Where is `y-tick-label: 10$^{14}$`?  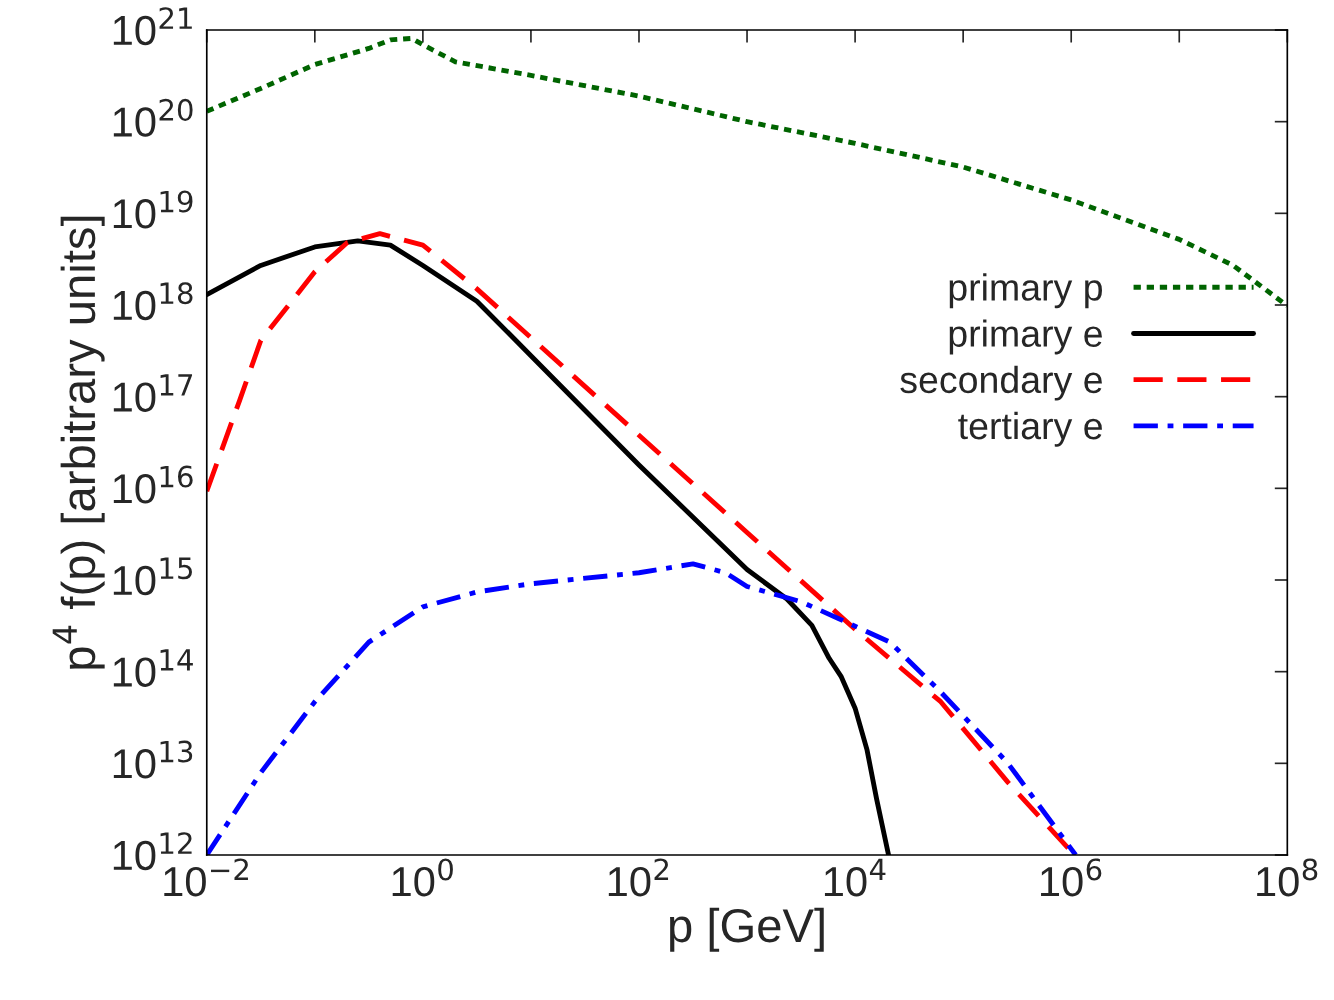
y-tick-label: 10$^{14}$ is located at coordinates (153, 668).